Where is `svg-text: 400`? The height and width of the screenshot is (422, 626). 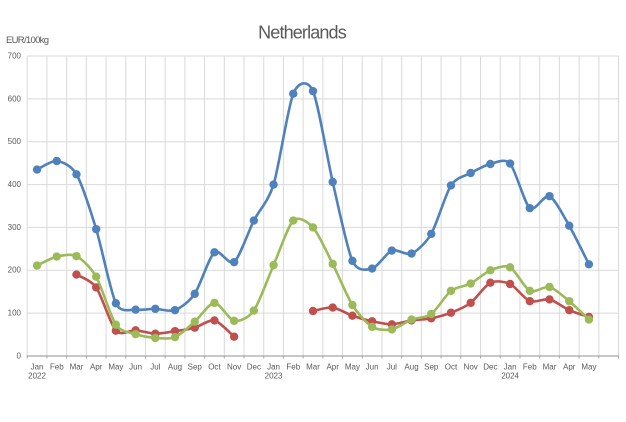 svg-text: 400 is located at coordinates (15, 184).